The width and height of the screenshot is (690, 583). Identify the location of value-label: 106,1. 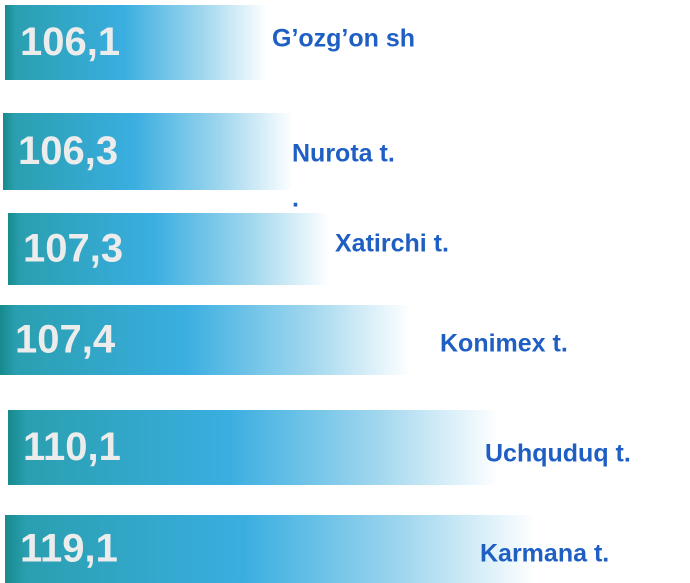
(70, 42).